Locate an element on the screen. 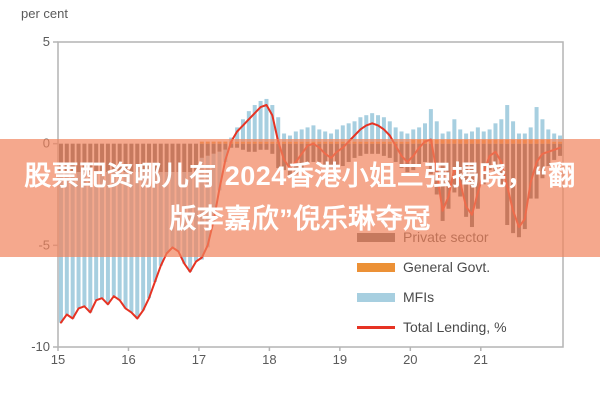 This screenshot has height=400, width=600. legend-label: General Govt. is located at coordinates (447, 267).